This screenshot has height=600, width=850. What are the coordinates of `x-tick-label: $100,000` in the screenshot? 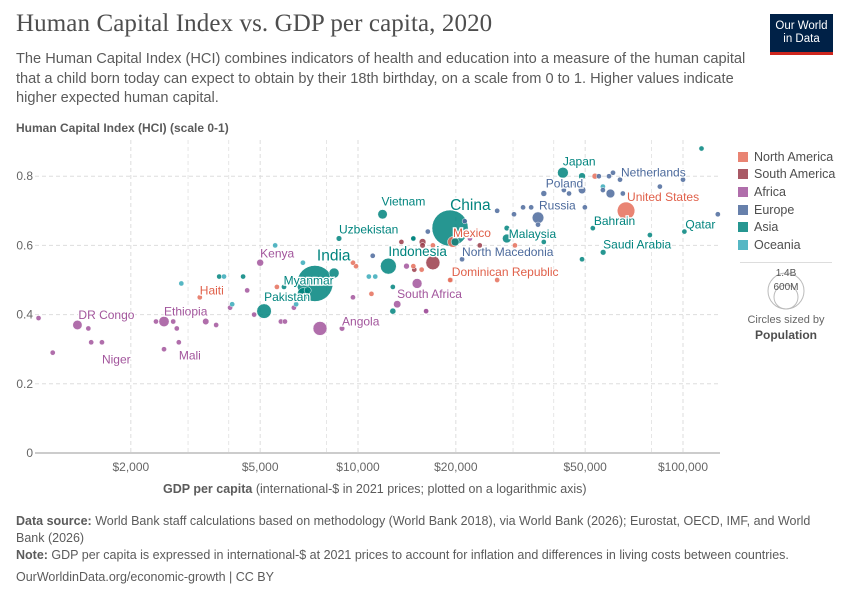 It's located at (683, 467).